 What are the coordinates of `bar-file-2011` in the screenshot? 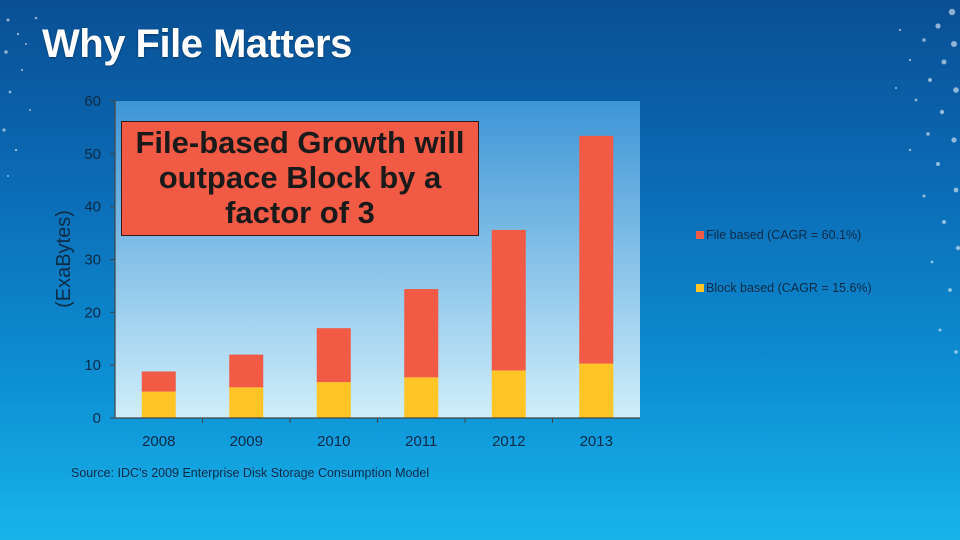 It's located at (421, 333).